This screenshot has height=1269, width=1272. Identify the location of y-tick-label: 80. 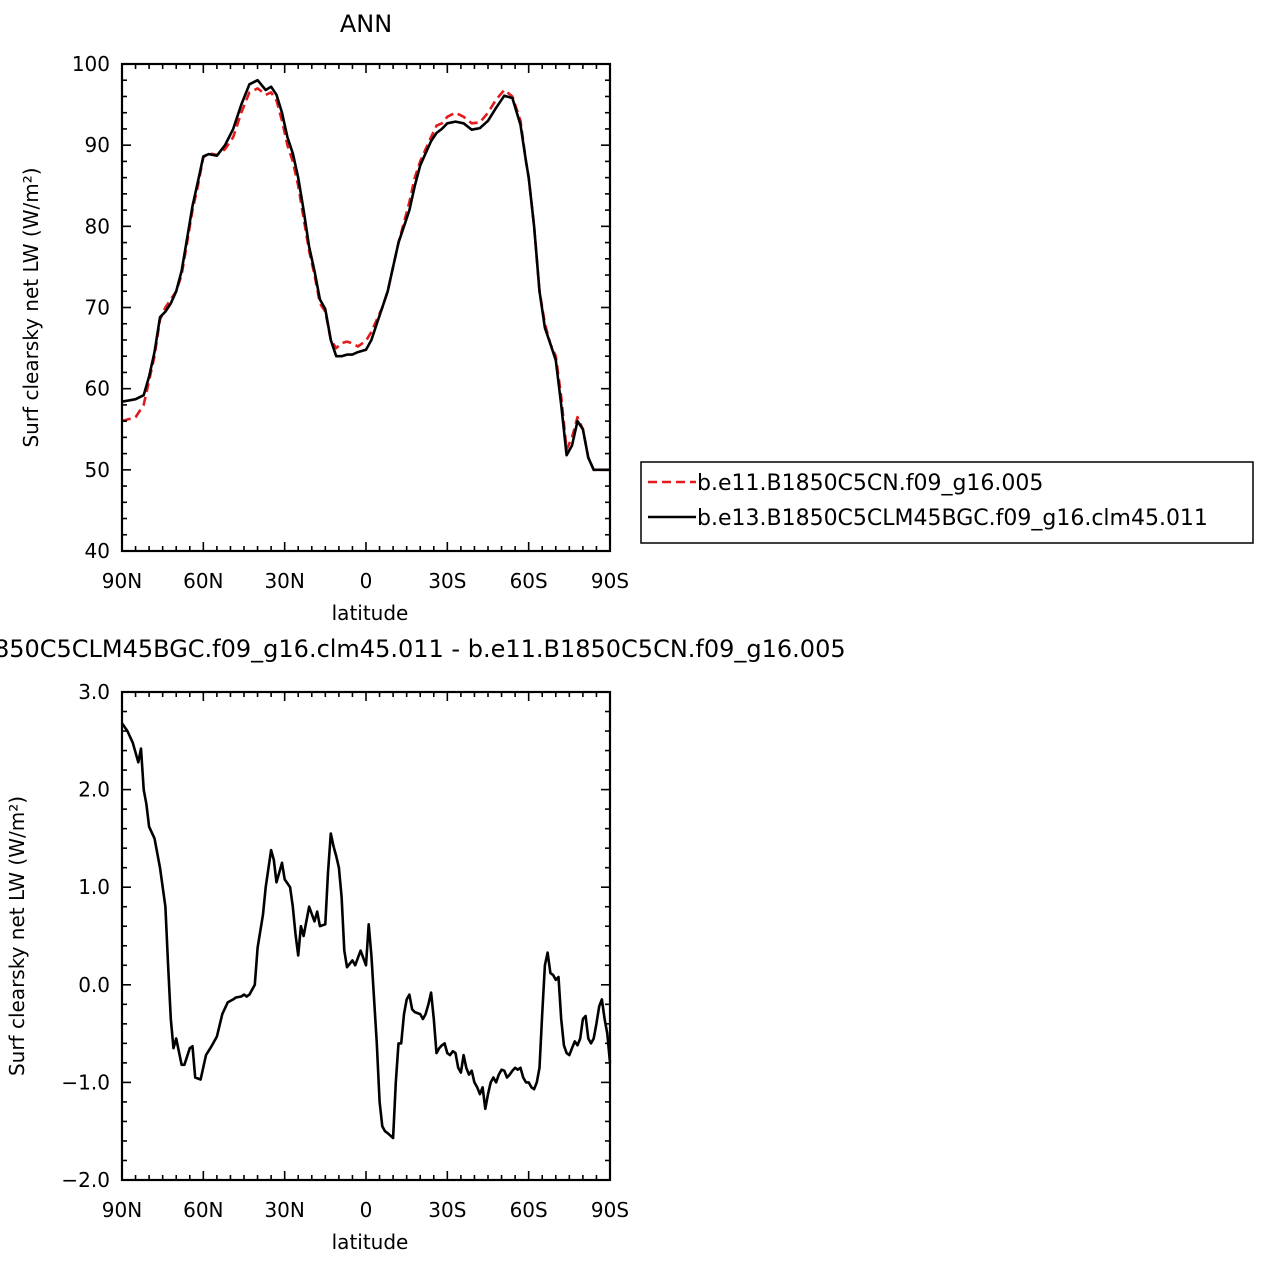
(97, 226).